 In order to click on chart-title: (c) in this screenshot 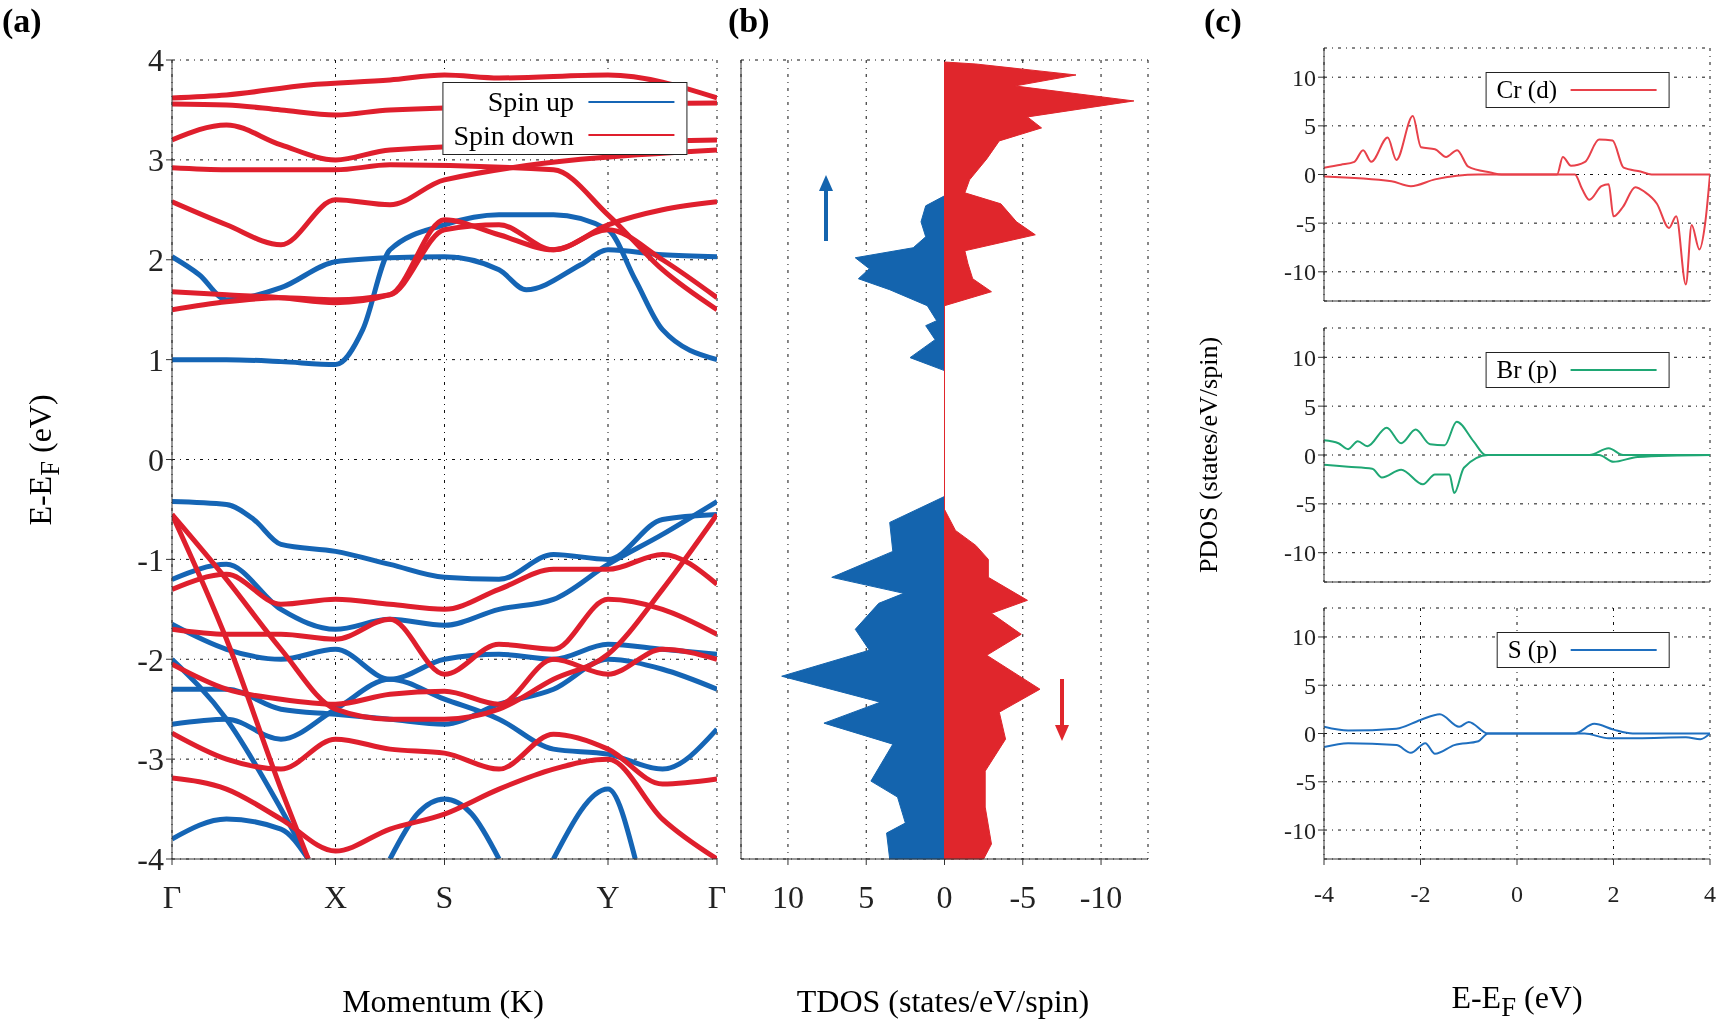, I will do `click(1223, 21)`.